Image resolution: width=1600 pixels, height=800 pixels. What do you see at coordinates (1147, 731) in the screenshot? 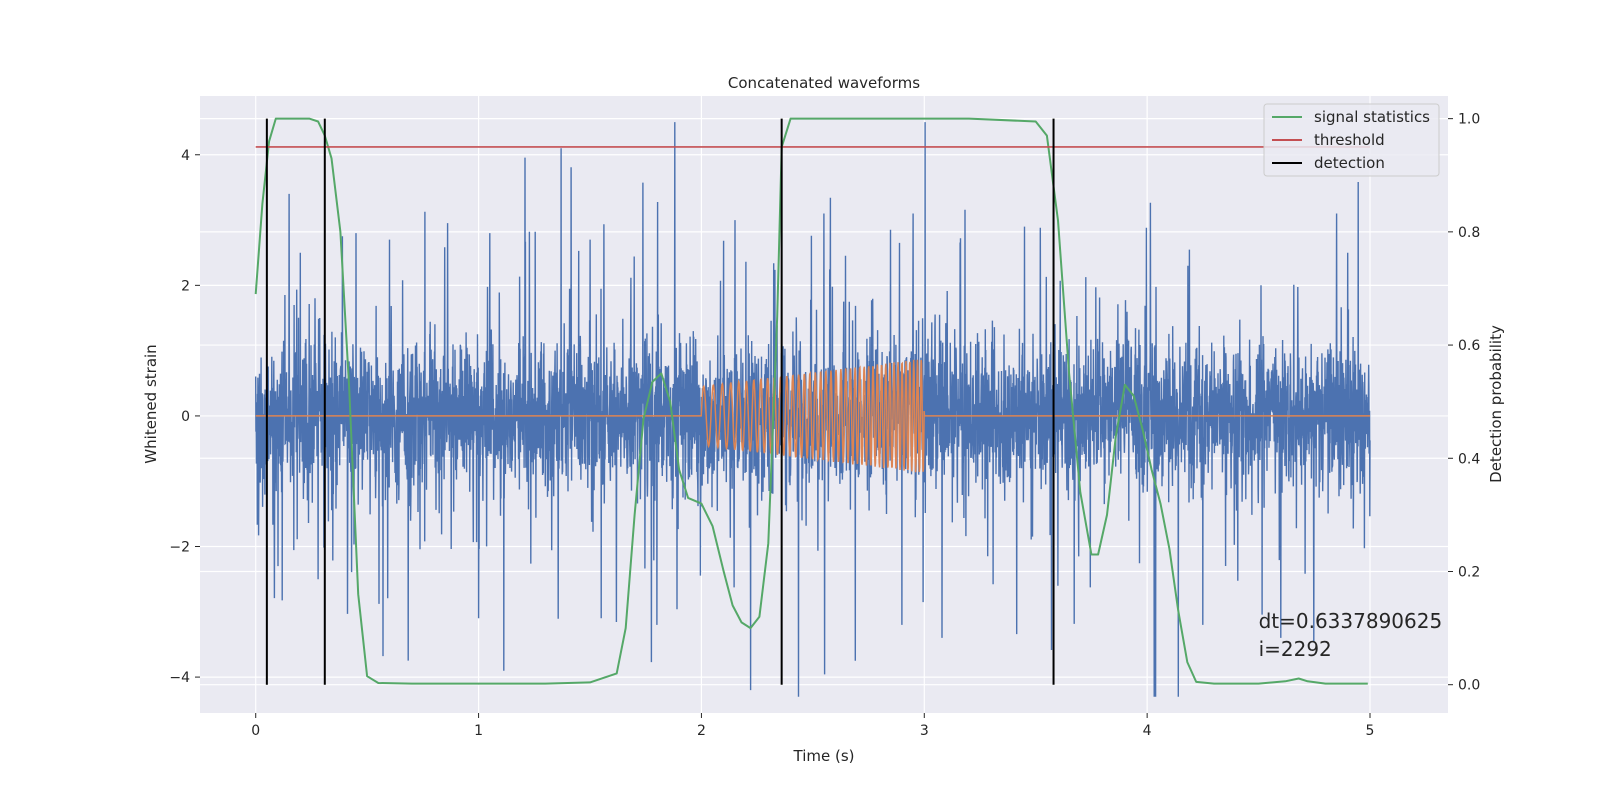
I see `x-tick-label-4: 4` at bounding box center [1147, 731].